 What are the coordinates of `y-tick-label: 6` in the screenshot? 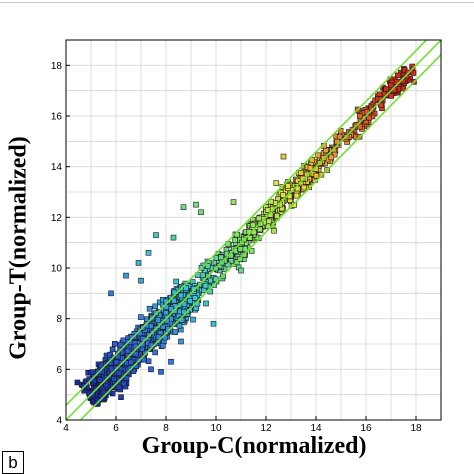 It's located at (59, 370).